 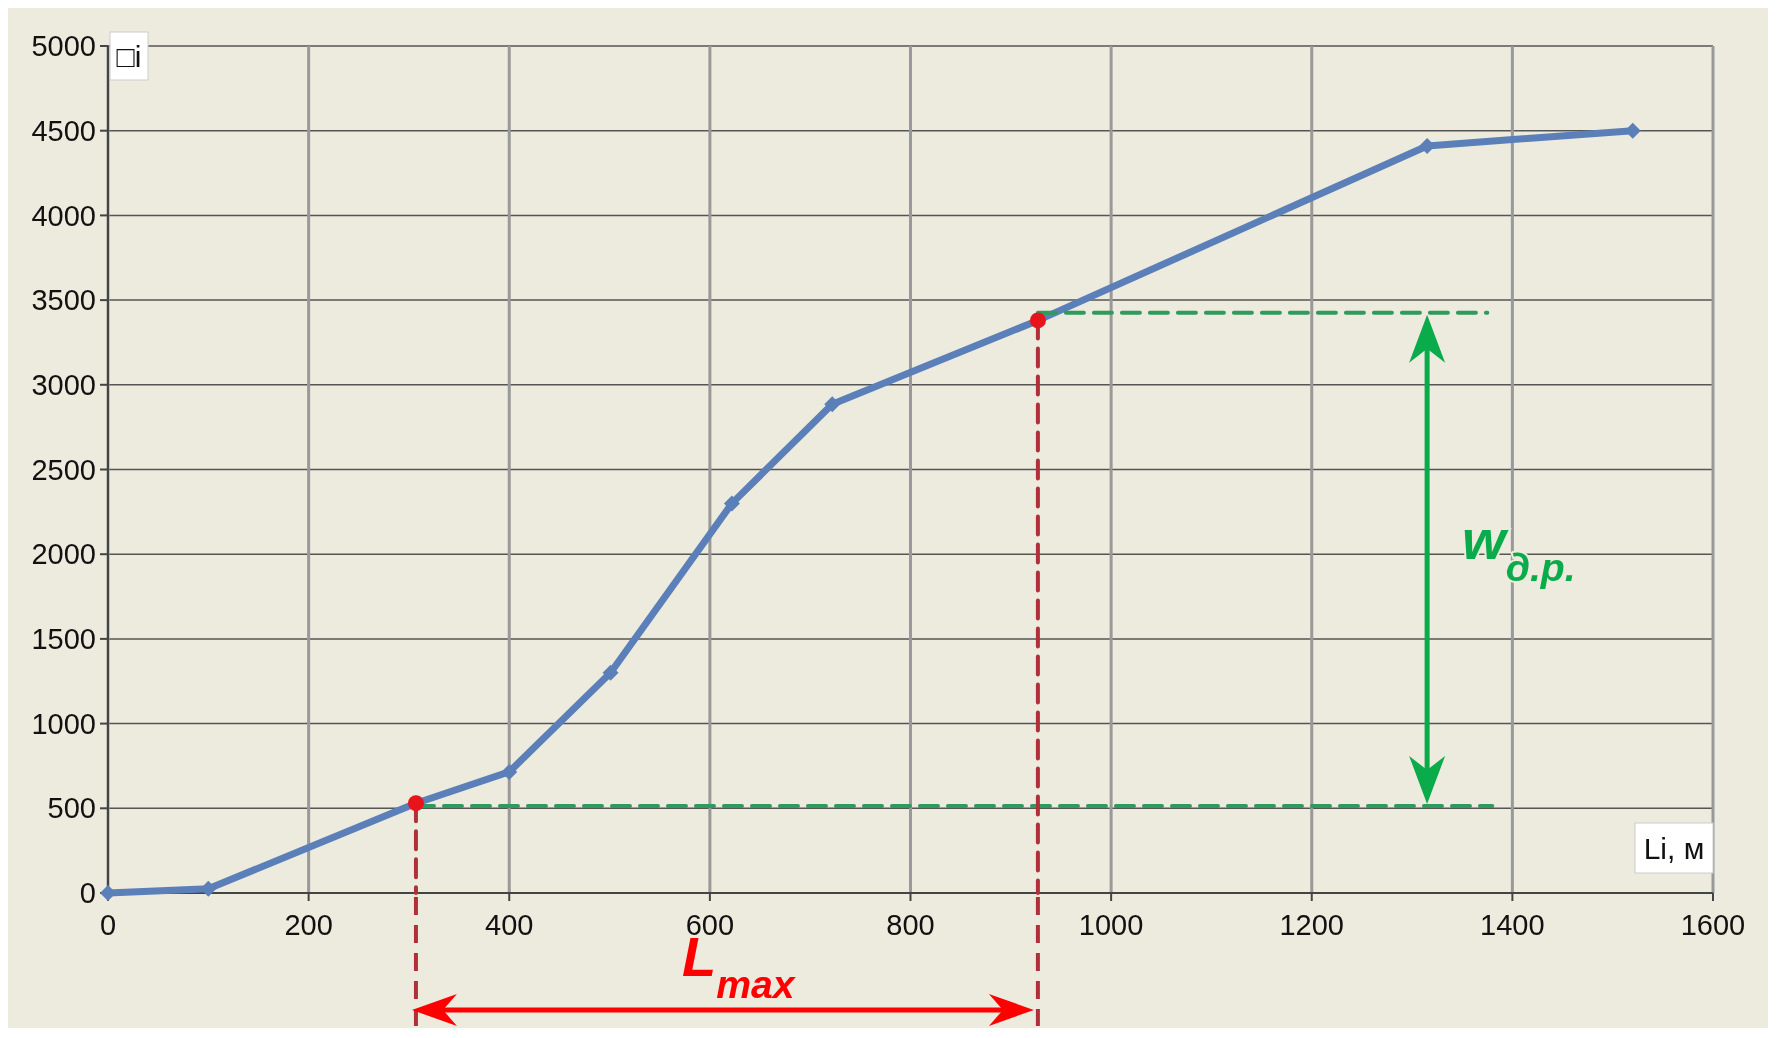 What do you see at coordinates (1674, 848) in the screenshot?
I see `x-axis-title: Li, м` at bounding box center [1674, 848].